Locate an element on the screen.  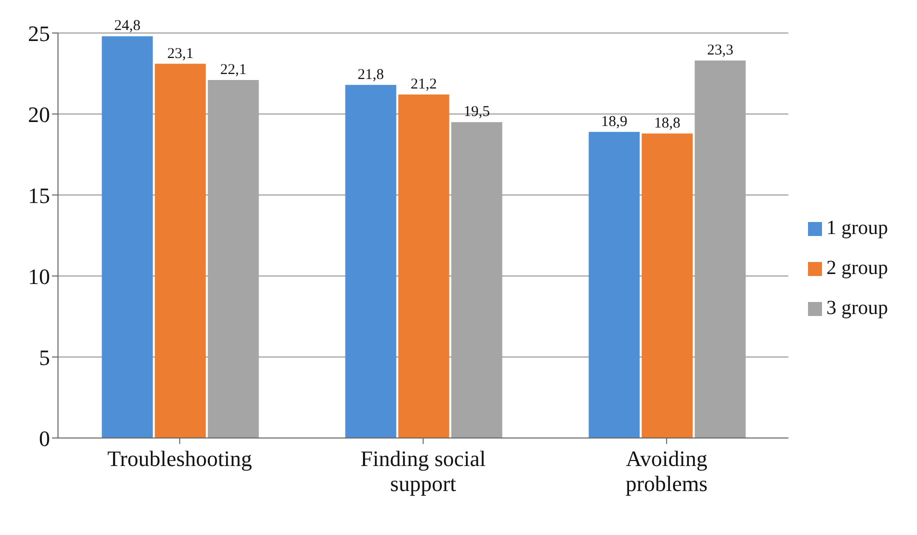
x-tick-label: Troubleshooting is located at coordinates (179, 458).